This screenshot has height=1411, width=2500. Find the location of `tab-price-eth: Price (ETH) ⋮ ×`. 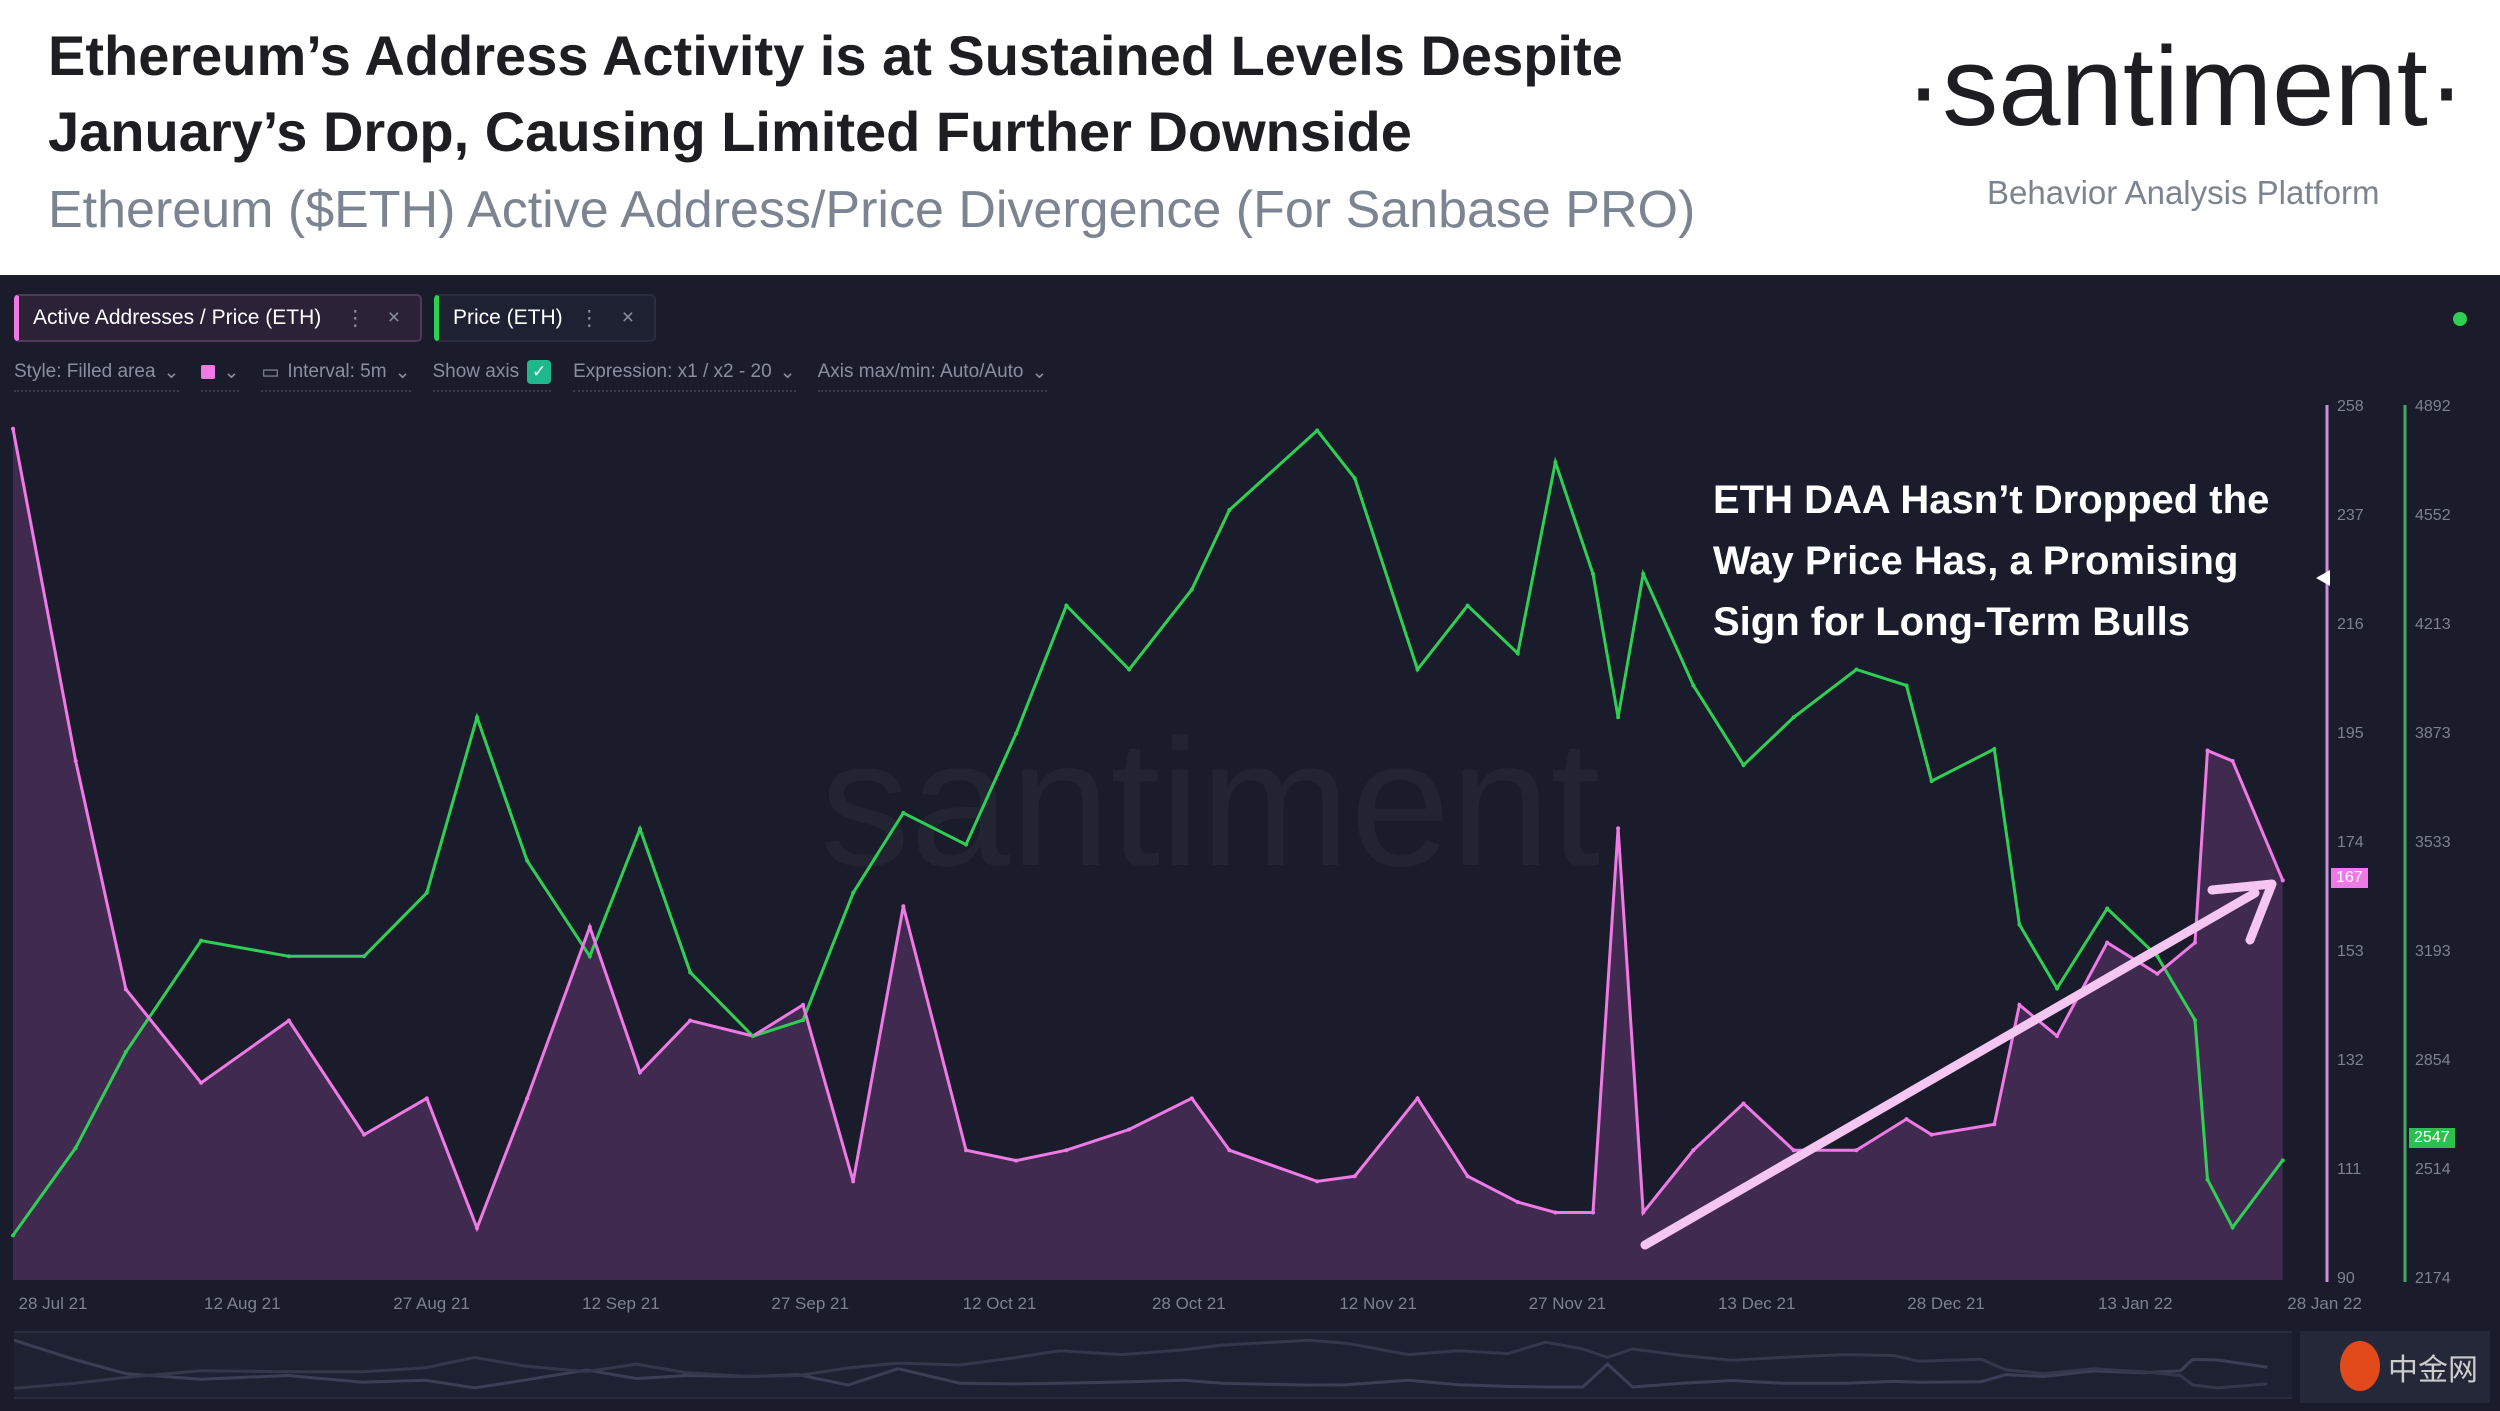

tab-price-eth: Price (ETH) ⋮ × is located at coordinates (545, 318).